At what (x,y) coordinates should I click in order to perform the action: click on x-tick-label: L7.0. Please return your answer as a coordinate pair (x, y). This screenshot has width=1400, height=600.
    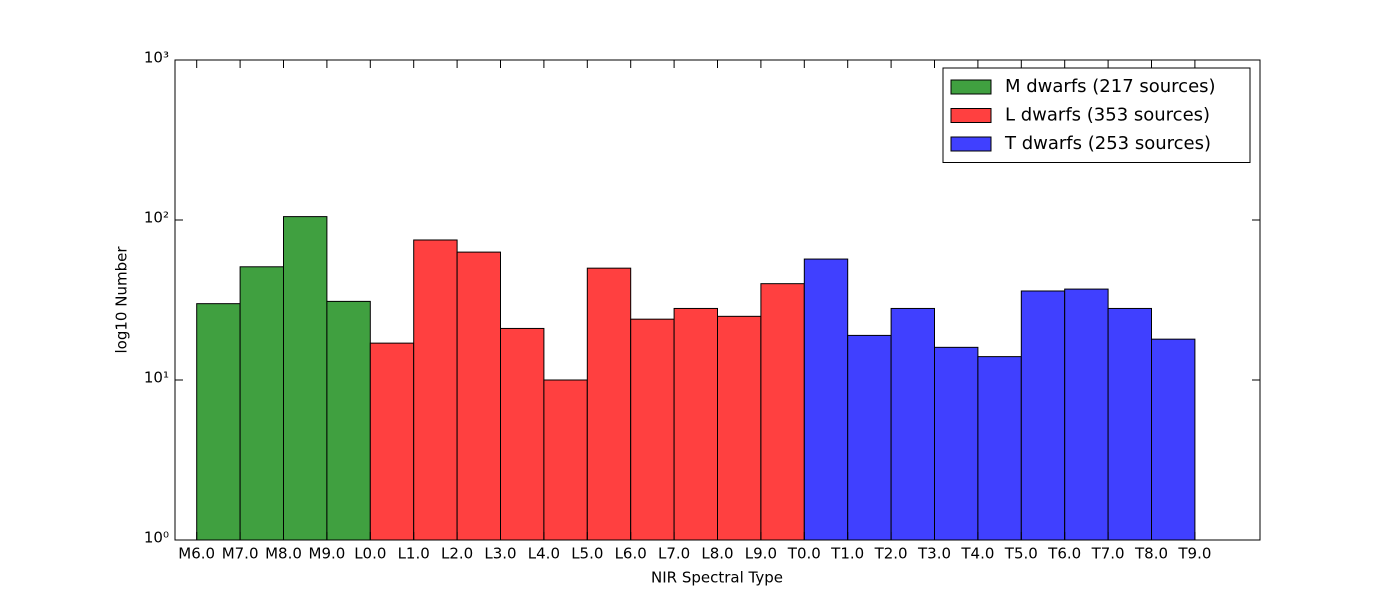
    Looking at the image, I should click on (674, 554).